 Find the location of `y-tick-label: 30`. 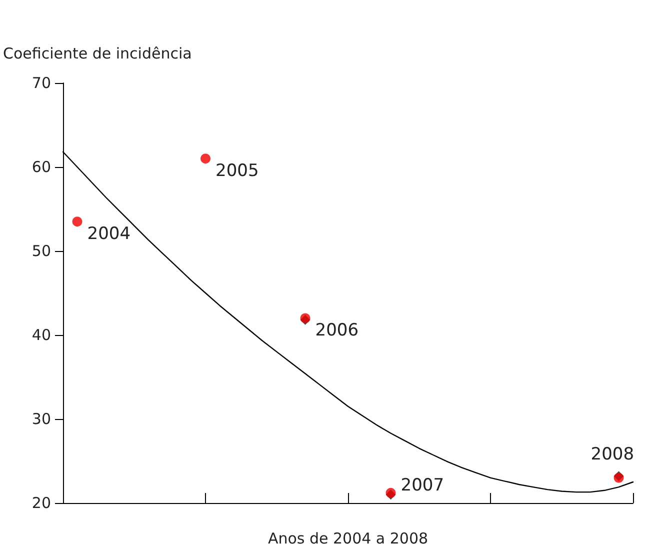

y-tick-label: 30 is located at coordinates (41, 419).